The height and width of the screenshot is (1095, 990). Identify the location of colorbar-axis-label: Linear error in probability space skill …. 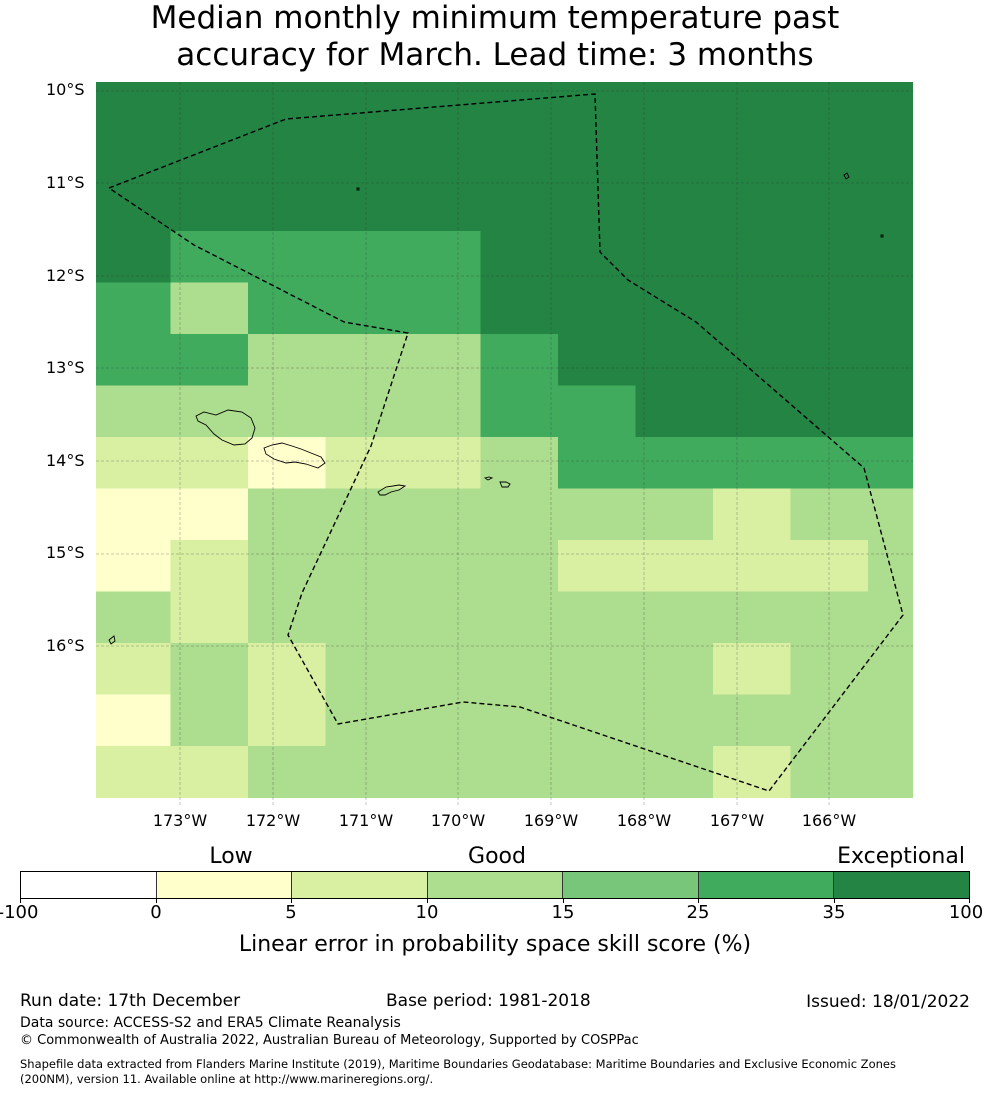
(495, 944).